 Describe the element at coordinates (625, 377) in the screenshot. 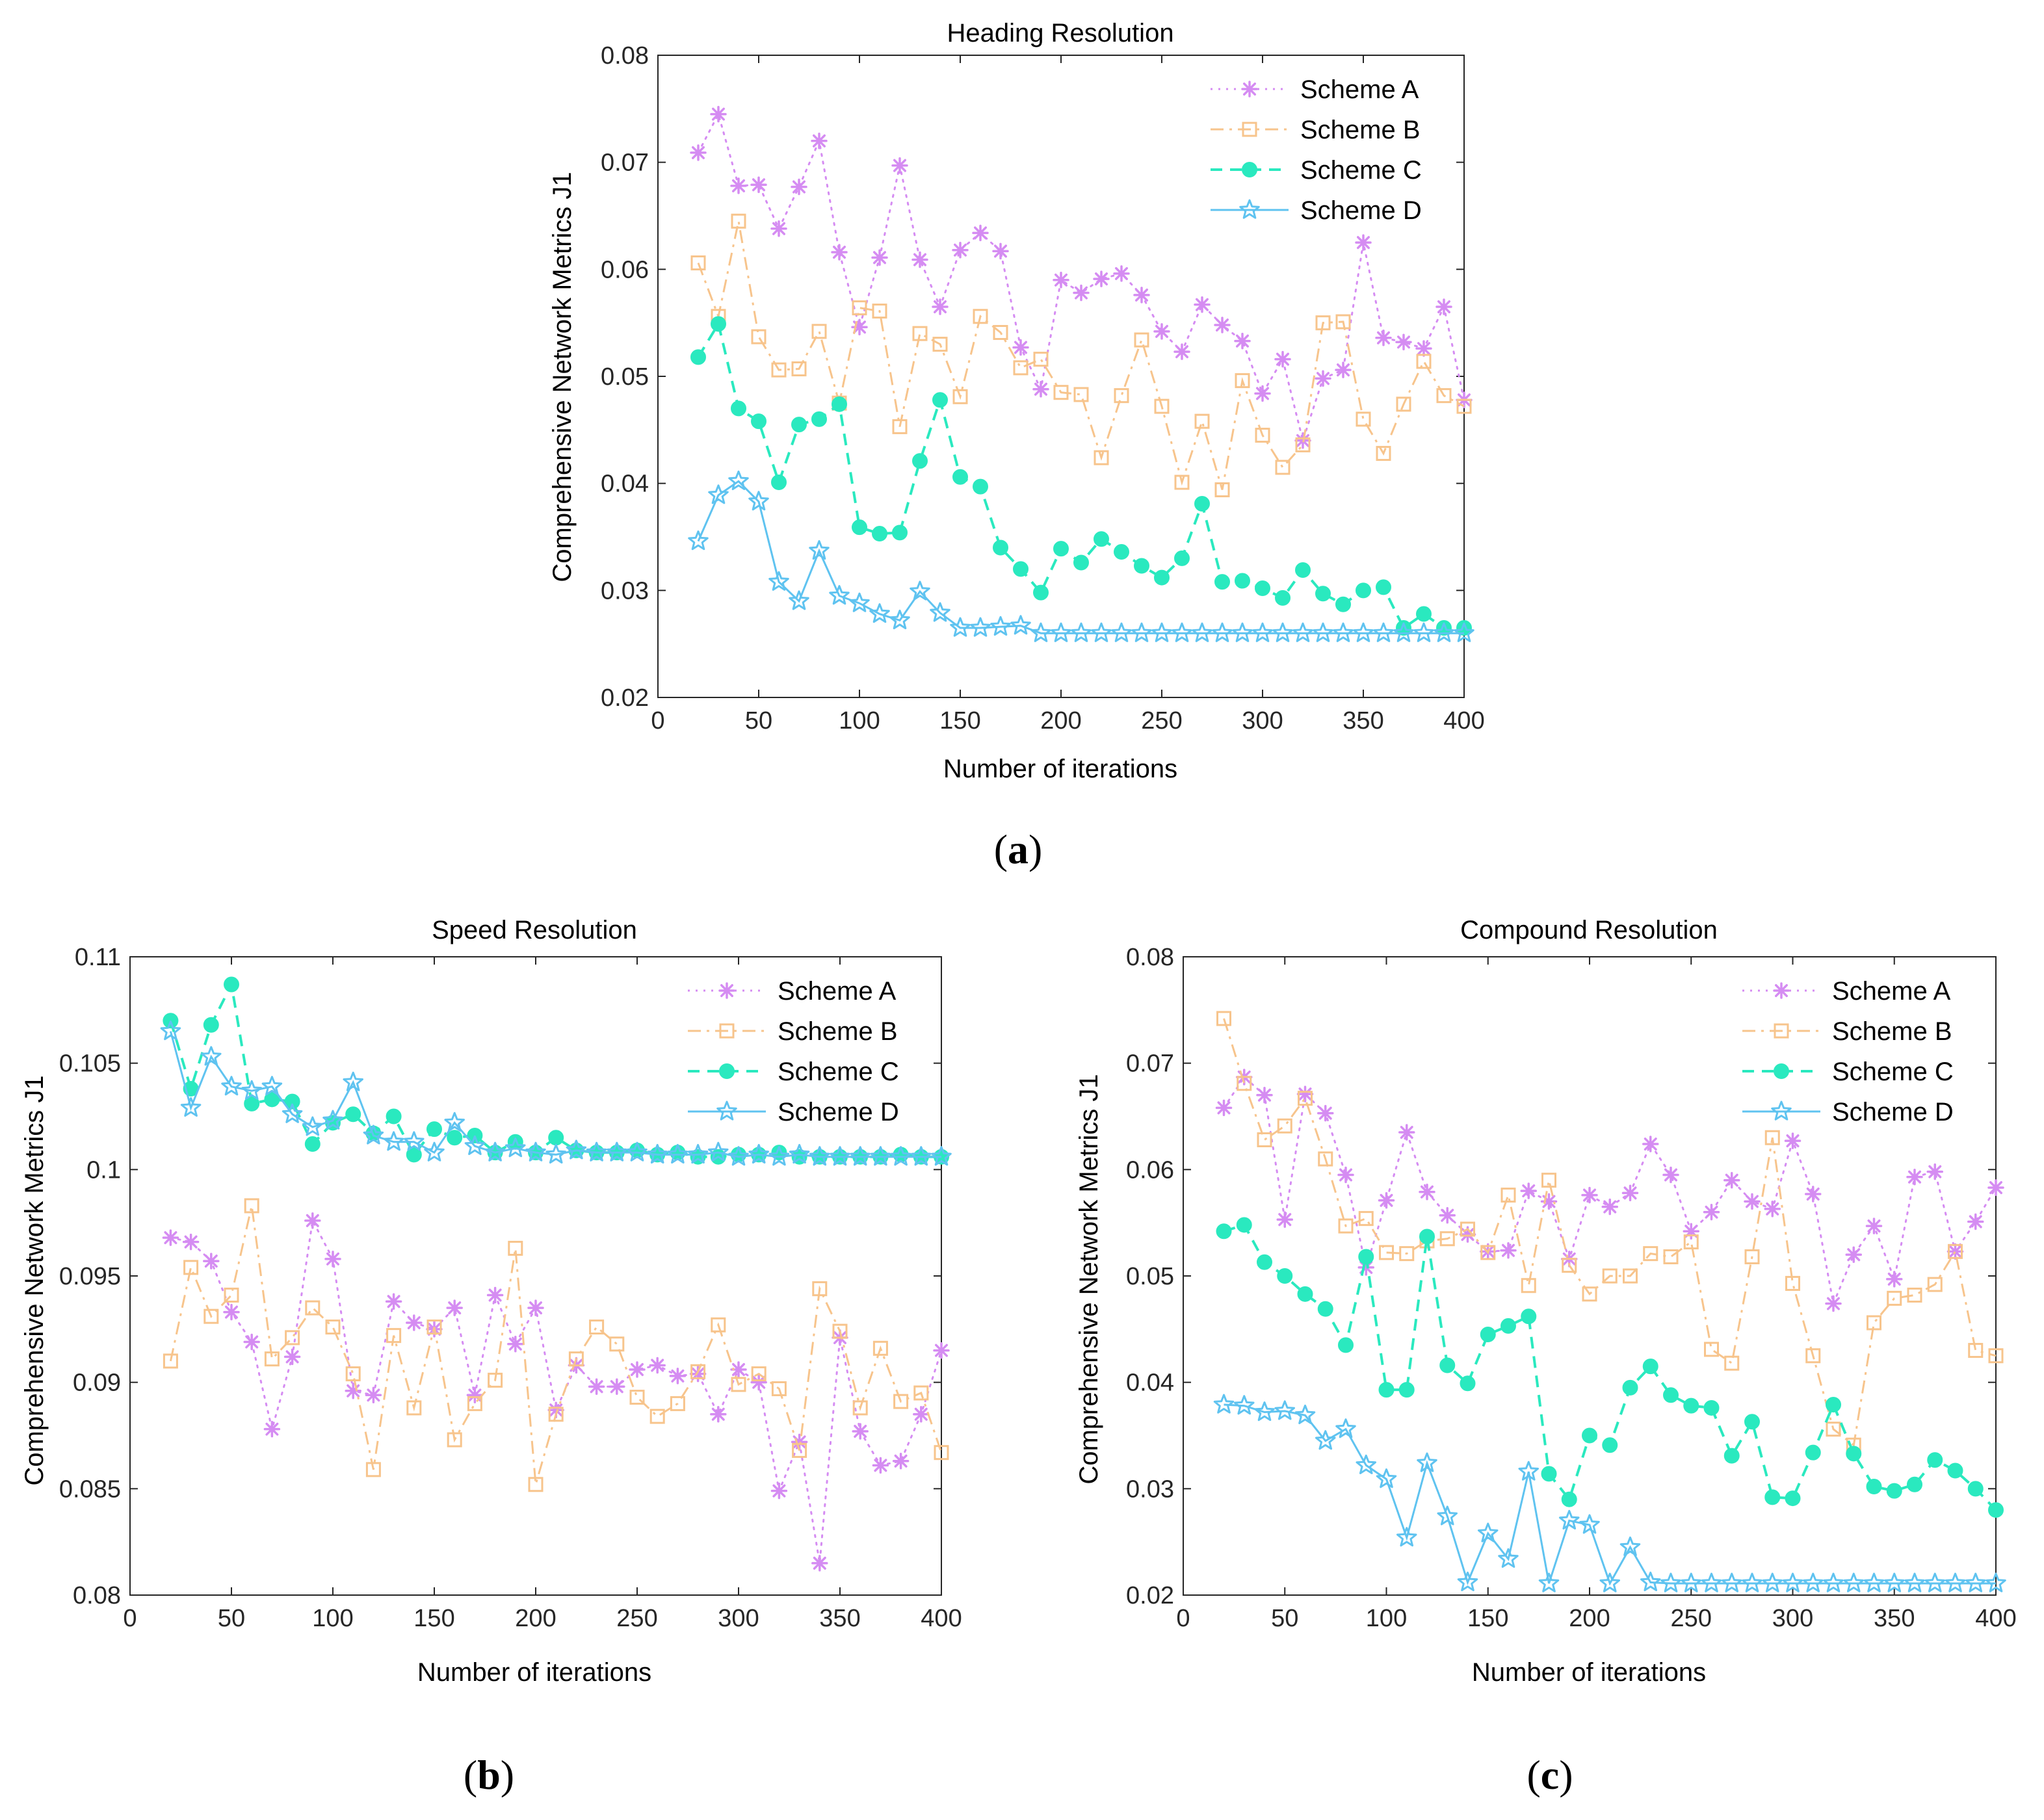

I see `y-tick-label: 0.05` at that location.